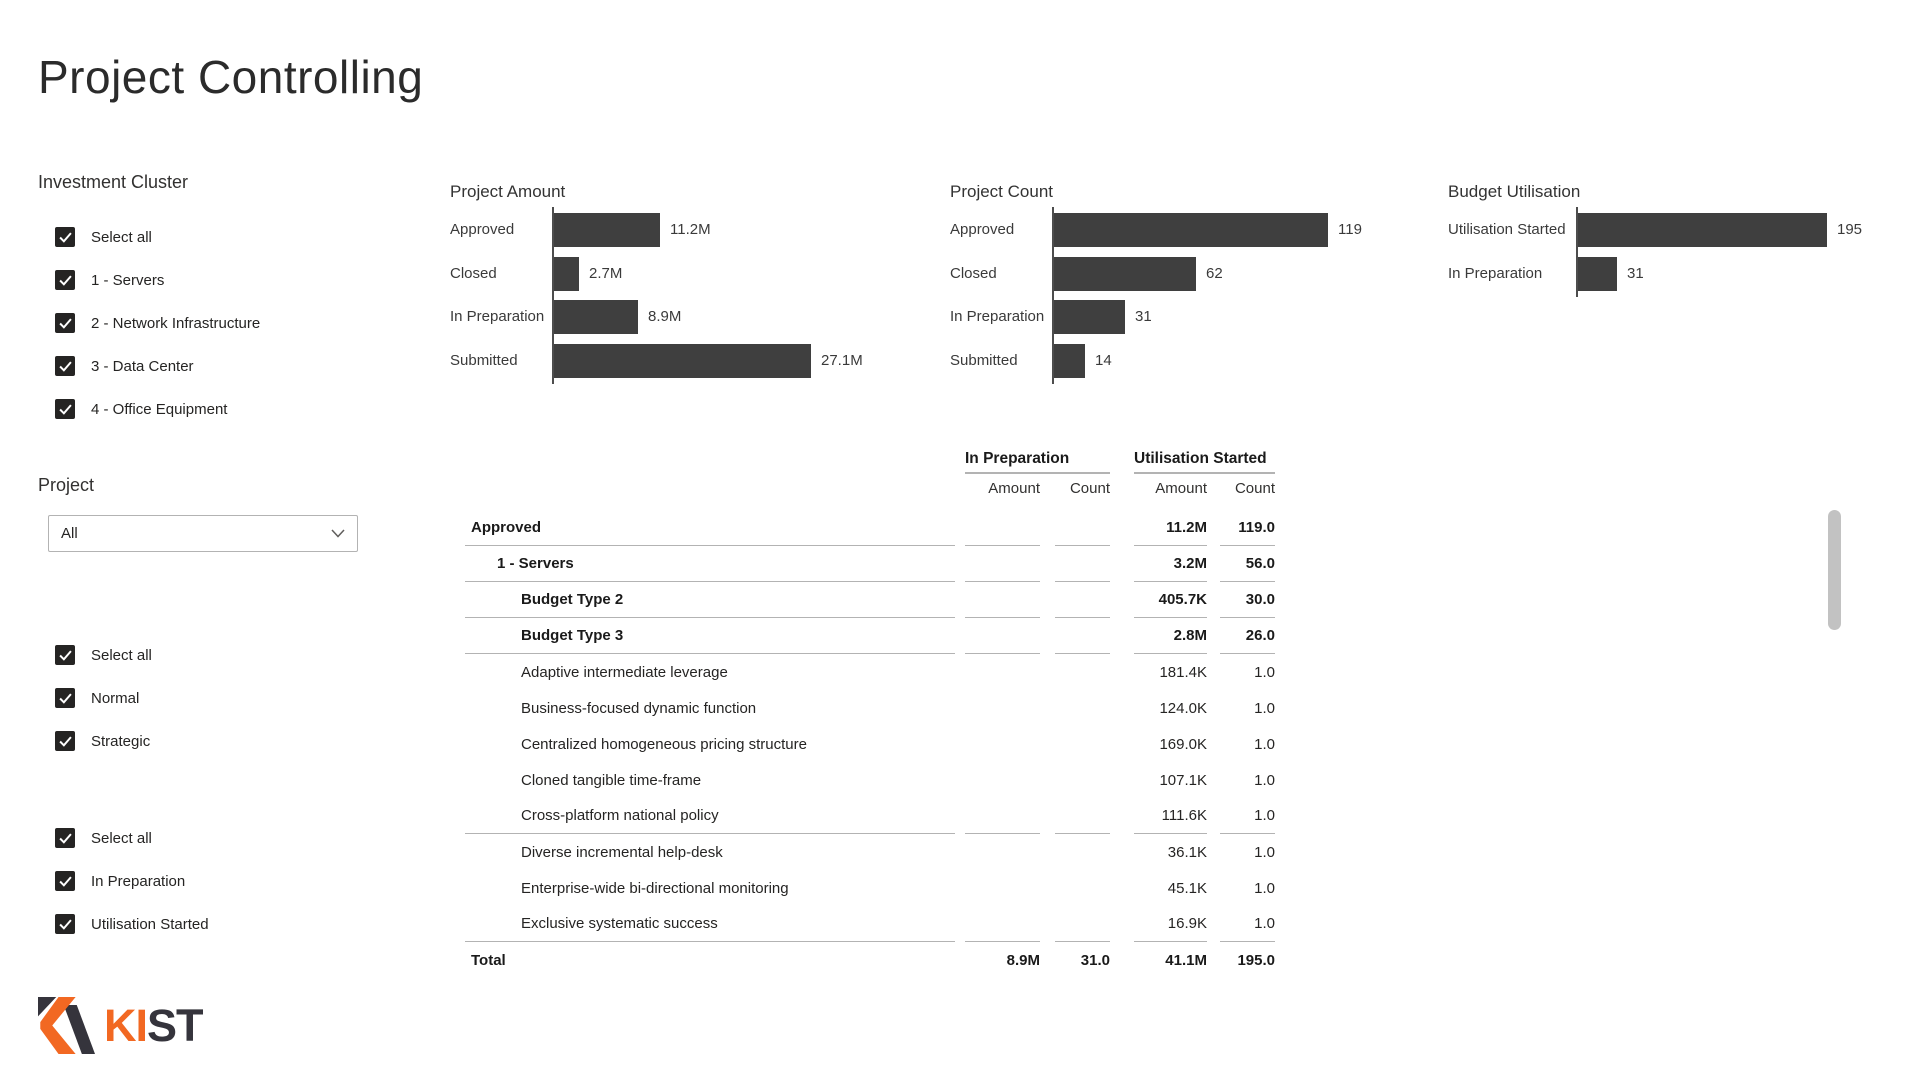 The image size is (1915, 1077). I want to click on checkbox-item-in-preparation: In Preparation, so click(132, 881).